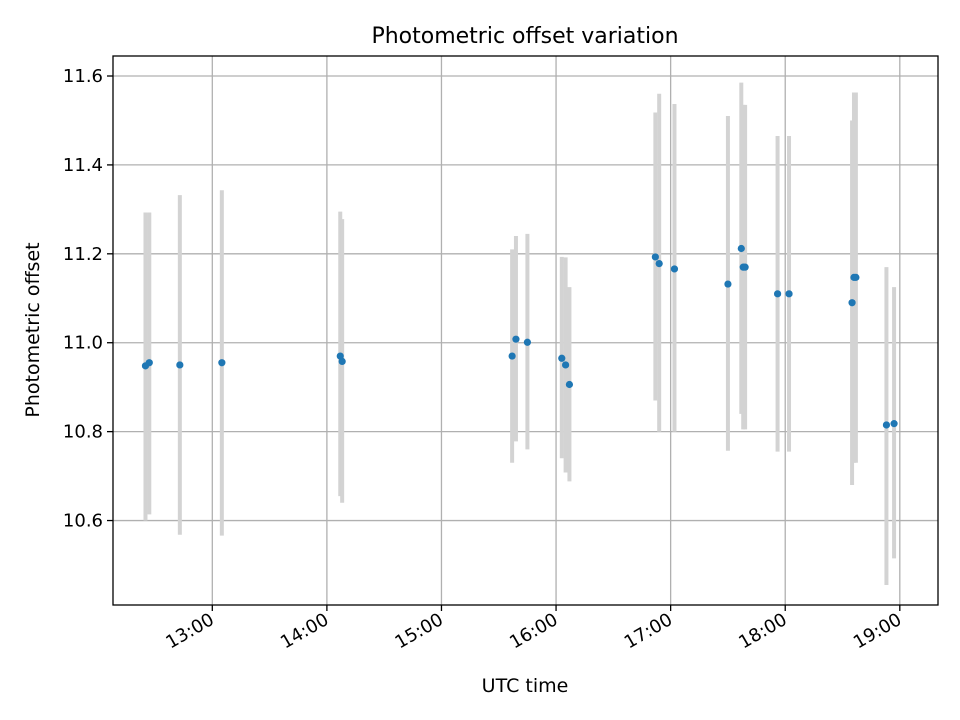 The width and height of the screenshot is (960, 720). What do you see at coordinates (88, 299) in the screenshot?
I see `y-axis-ticks: 10.6 10.8 11.0 11.2 11.4 11.6` at bounding box center [88, 299].